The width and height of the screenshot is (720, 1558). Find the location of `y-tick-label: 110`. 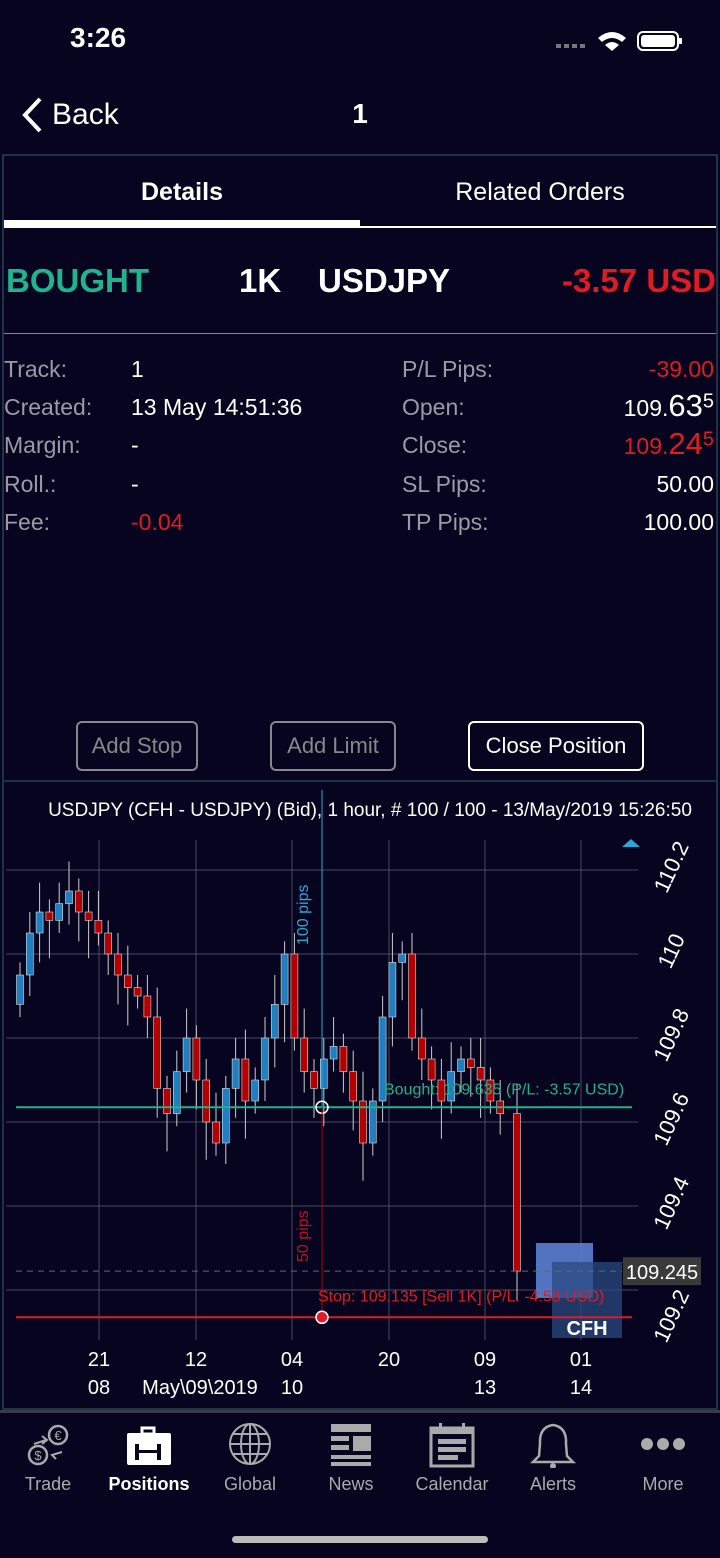

y-tick-label: 110 is located at coordinates (670, 951).